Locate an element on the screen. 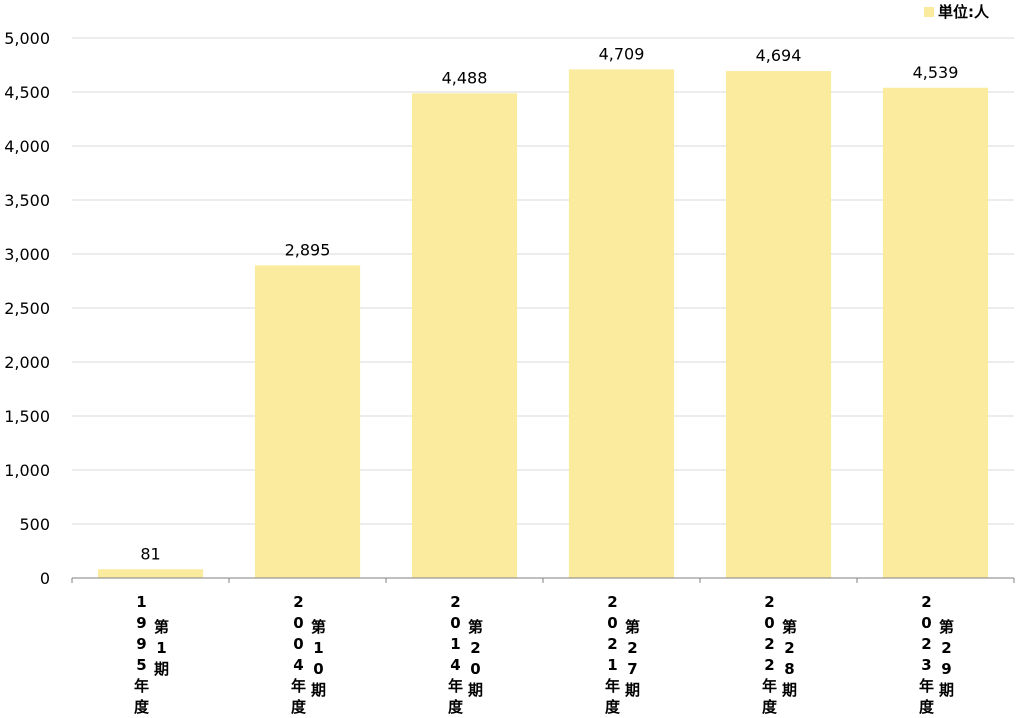 The height and width of the screenshot is (718, 1022). x-tick-label-year: 2 0 2 3 年度 is located at coordinates (927, 654).